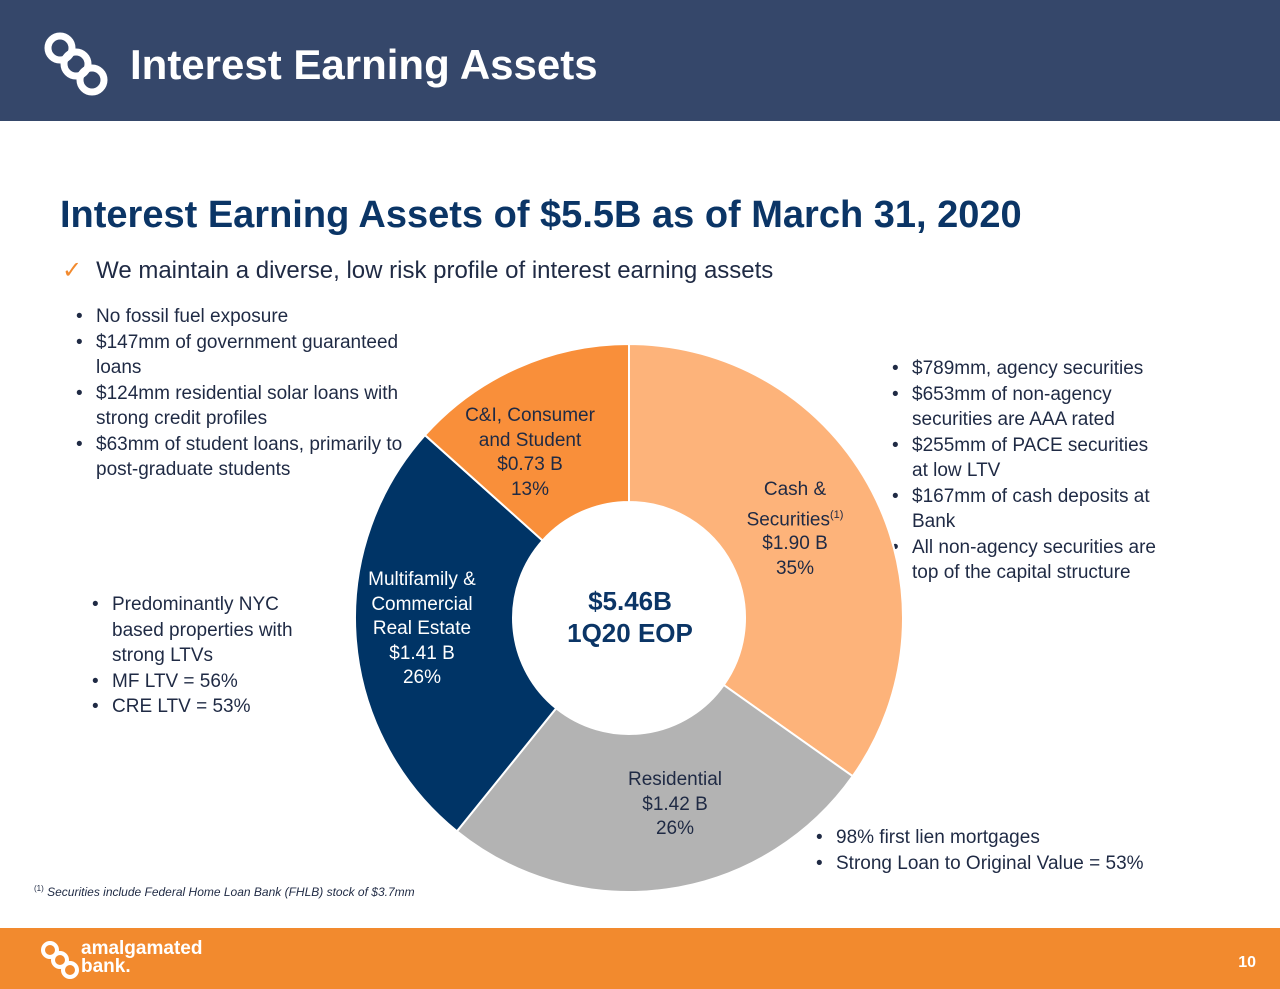  Describe the element at coordinates (795, 519) in the screenshot. I see `slice-label-line: Securities(1)` at that location.